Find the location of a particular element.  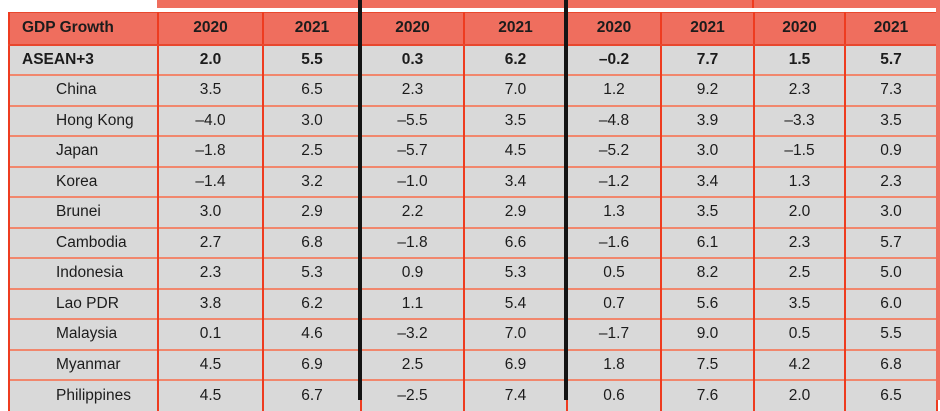

value-cell: 9.2 is located at coordinates (707, 90).